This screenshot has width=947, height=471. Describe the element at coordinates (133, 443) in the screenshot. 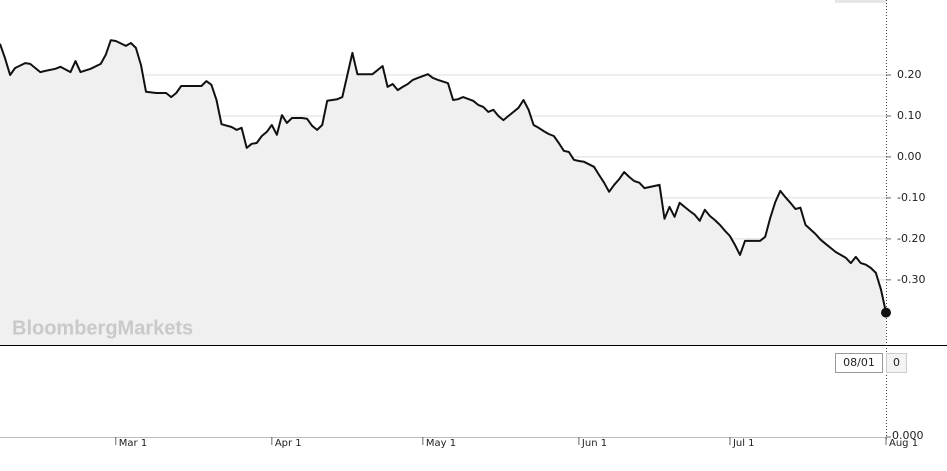

I see `x-tick-label: Mar 1` at that location.